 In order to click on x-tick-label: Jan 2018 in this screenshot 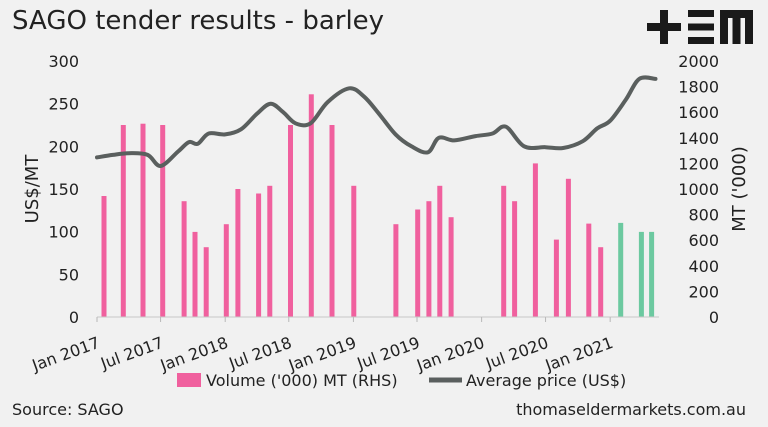, I will do `click(194, 354)`.